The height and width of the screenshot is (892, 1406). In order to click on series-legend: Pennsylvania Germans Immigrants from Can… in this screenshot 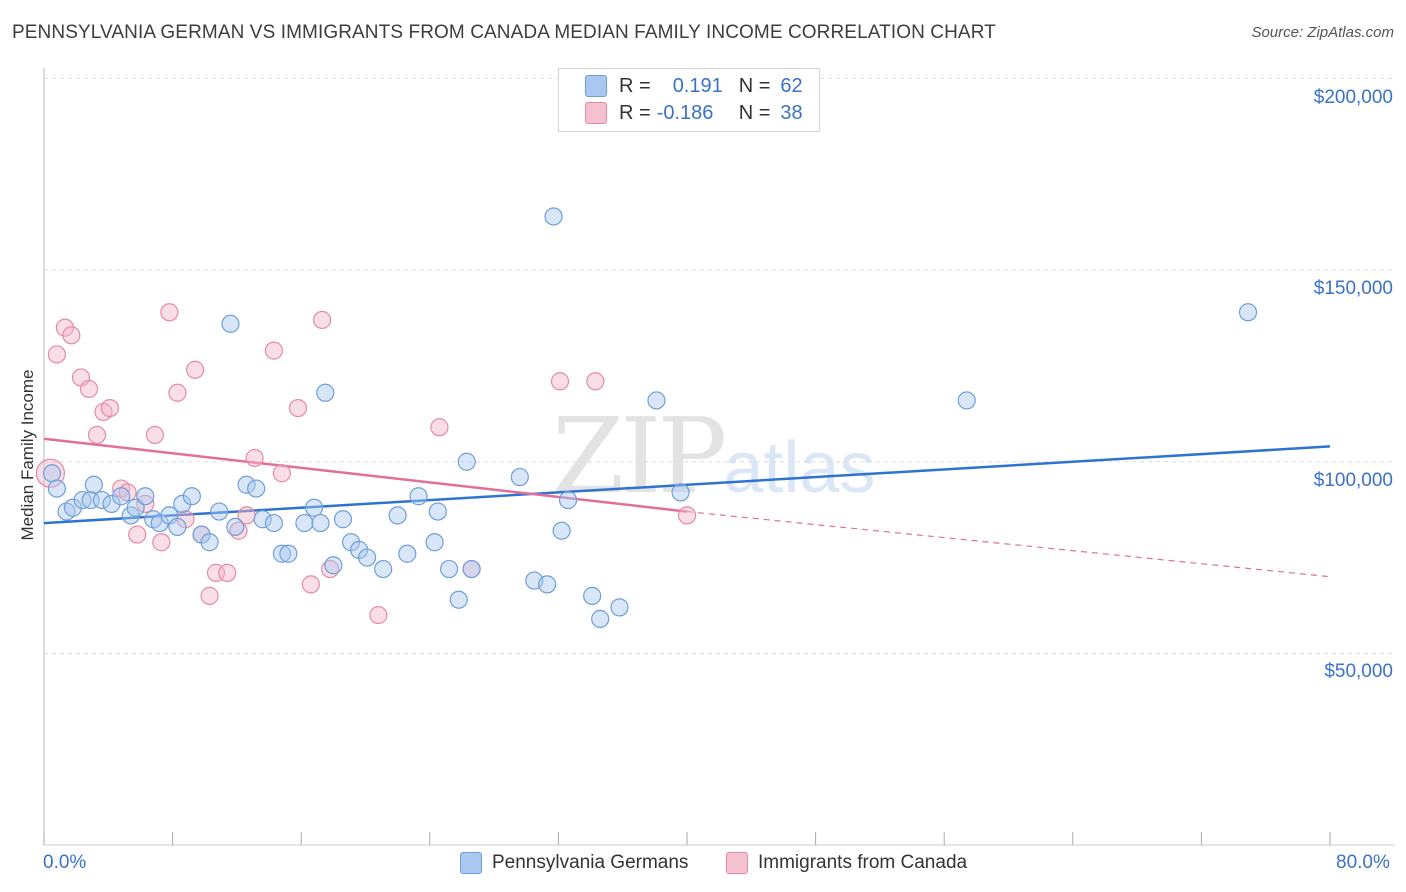, I will do `click(703, 864)`.